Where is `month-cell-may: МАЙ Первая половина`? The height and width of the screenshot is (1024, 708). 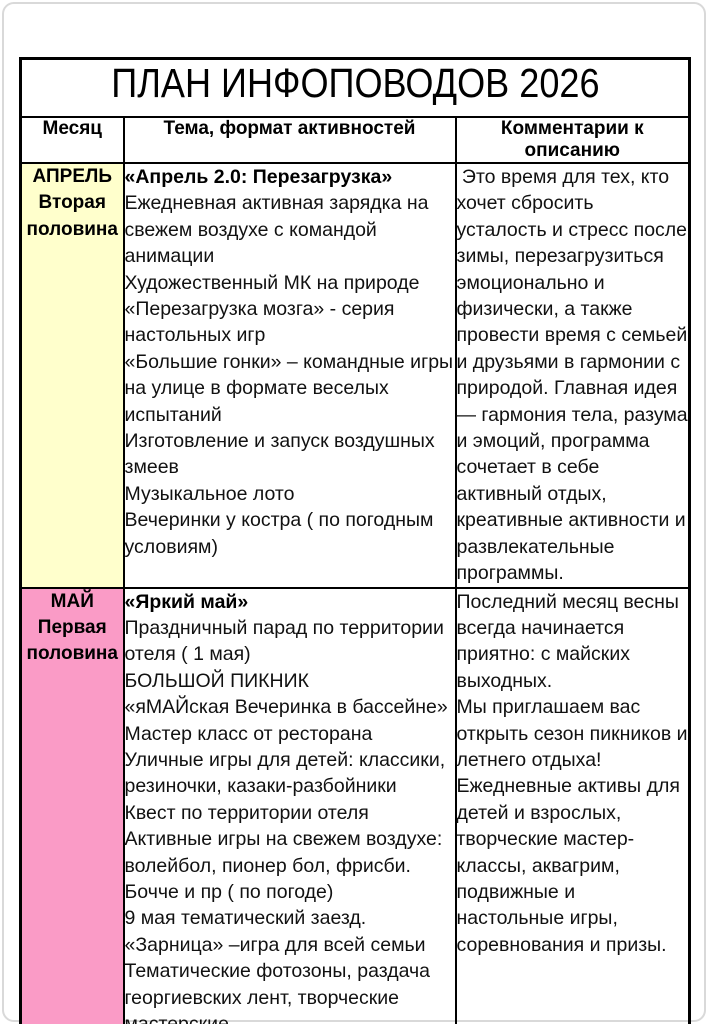 month-cell-may: МАЙ Первая половина is located at coordinates (72, 805).